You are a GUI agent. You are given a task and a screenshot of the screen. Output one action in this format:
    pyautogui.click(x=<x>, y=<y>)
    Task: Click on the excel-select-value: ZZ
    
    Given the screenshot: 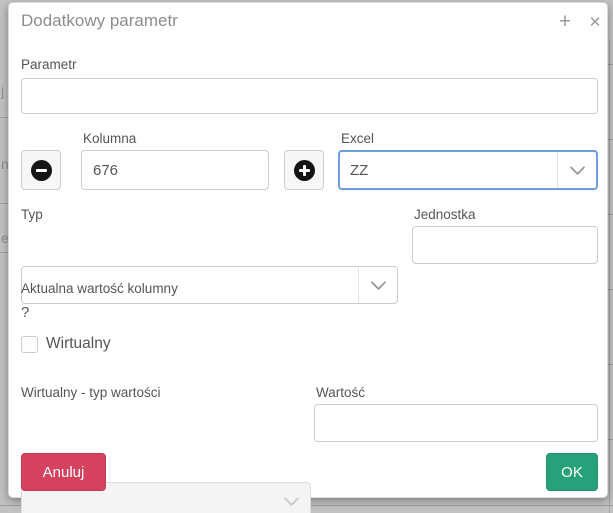 What is the action you would take?
    pyautogui.click(x=359, y=170)
    